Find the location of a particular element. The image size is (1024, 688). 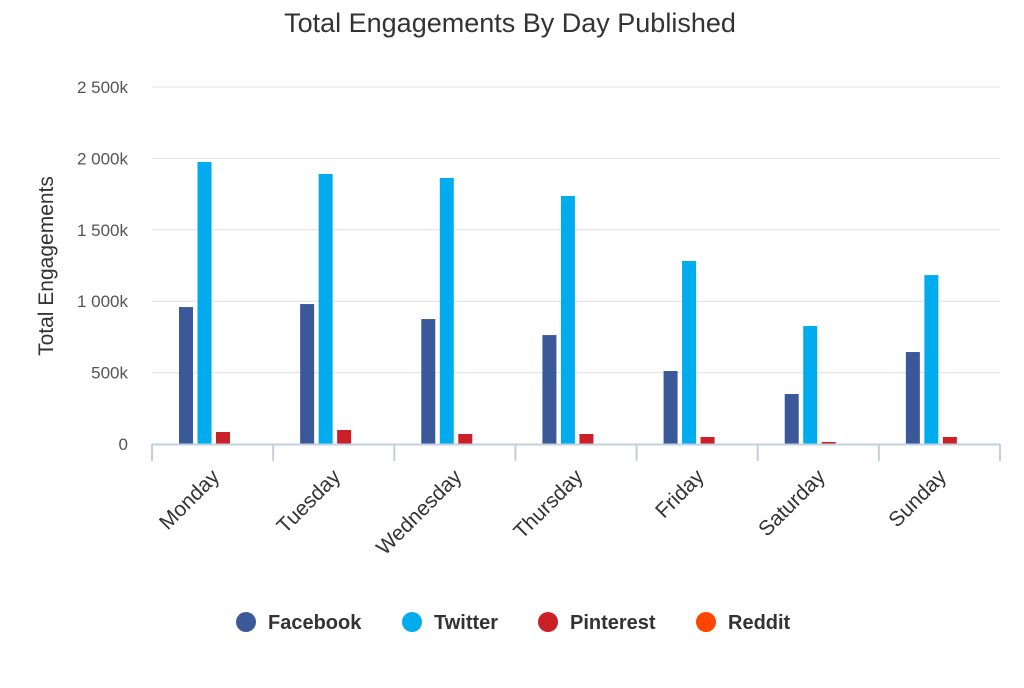

legend-item-reddit: Reddit is located at coordinates (743, 623).